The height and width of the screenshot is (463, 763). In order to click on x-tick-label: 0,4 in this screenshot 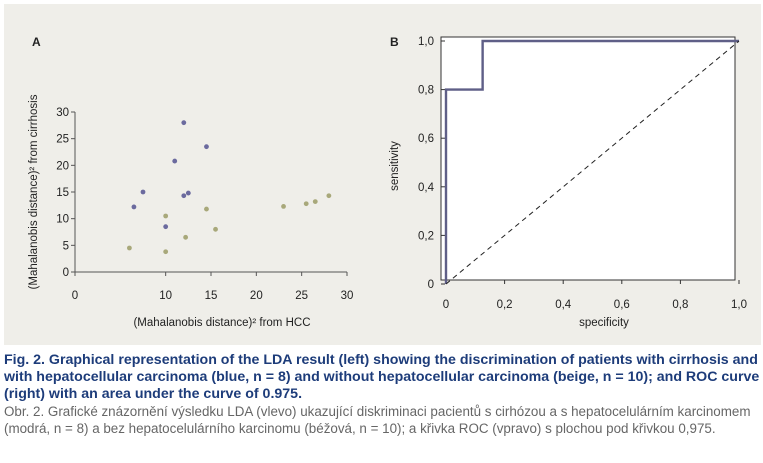, I will do `click(563, 305)`.